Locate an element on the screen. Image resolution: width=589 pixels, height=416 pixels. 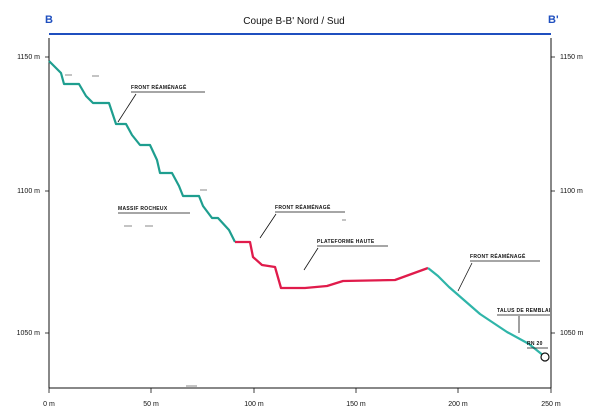
road-marker is located at coordinates (545, 357).